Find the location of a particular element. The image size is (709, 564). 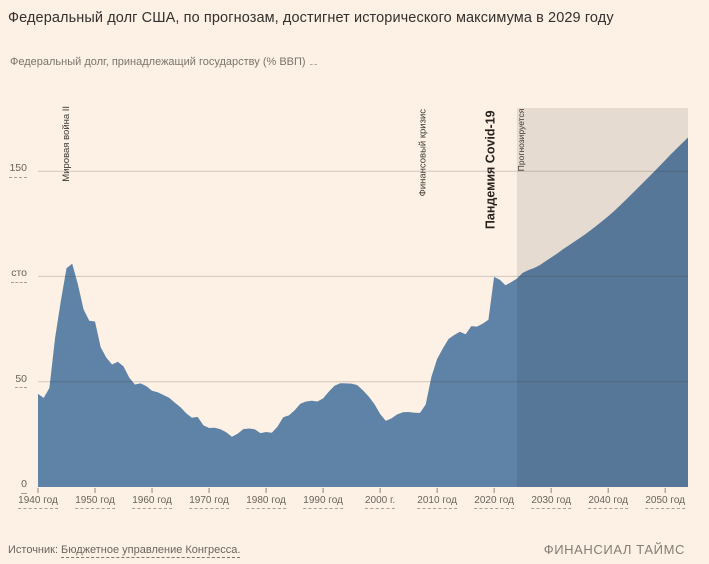

y-axis-label-text: 0 is located at coordinates (24, 486).